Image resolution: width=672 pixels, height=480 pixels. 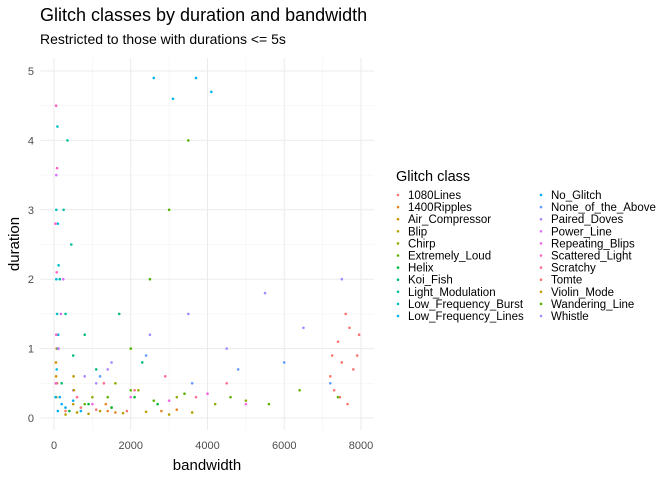 What do you see at coordinates (582, 293) in the screenshot?
I see `legend-label: Violin_Mode` at bounding box center [582, 293].